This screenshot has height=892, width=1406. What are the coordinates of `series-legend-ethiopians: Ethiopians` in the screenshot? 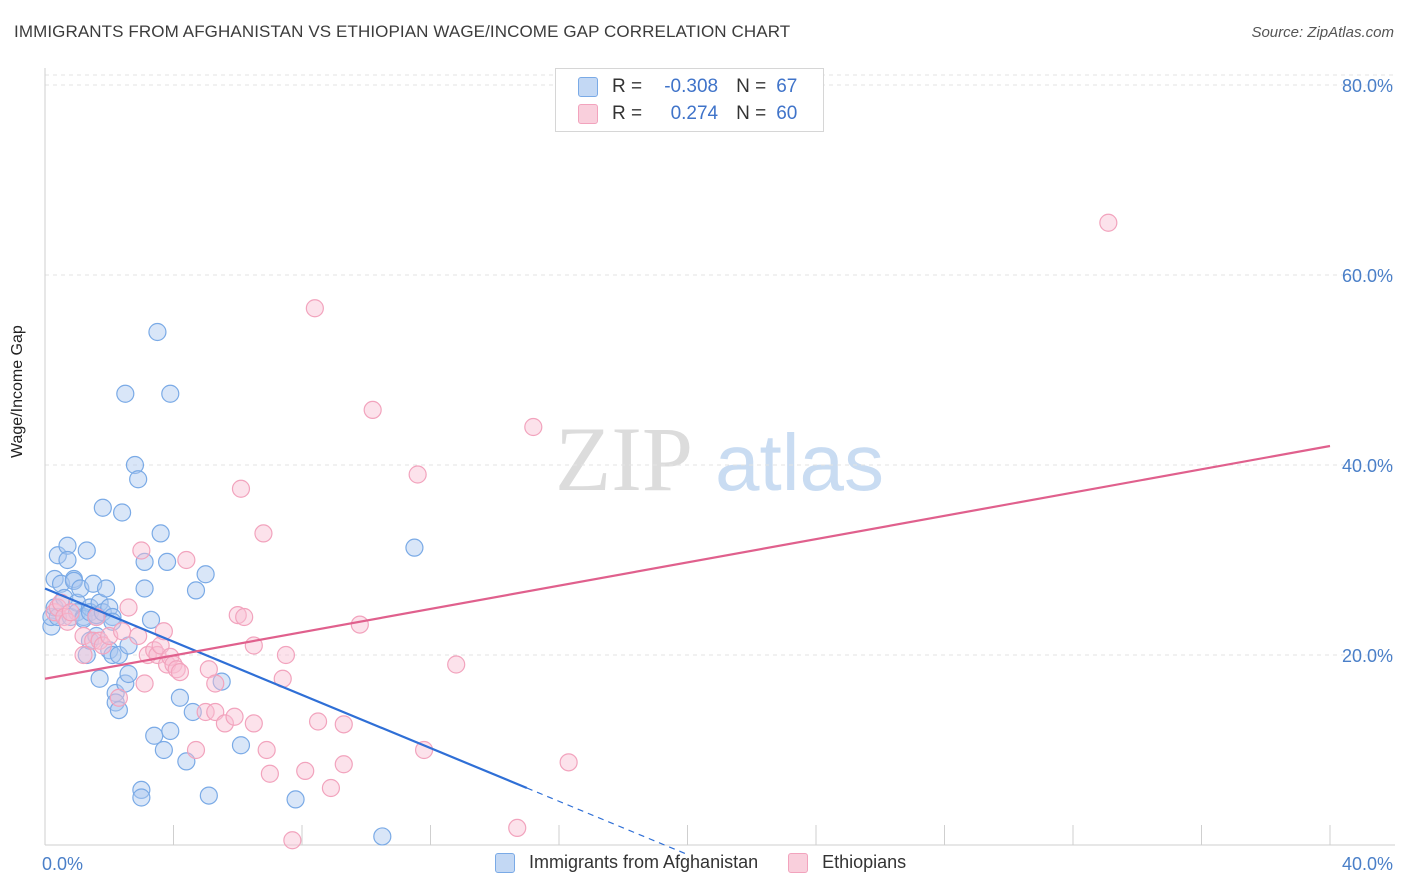 It's located at (847, 862).